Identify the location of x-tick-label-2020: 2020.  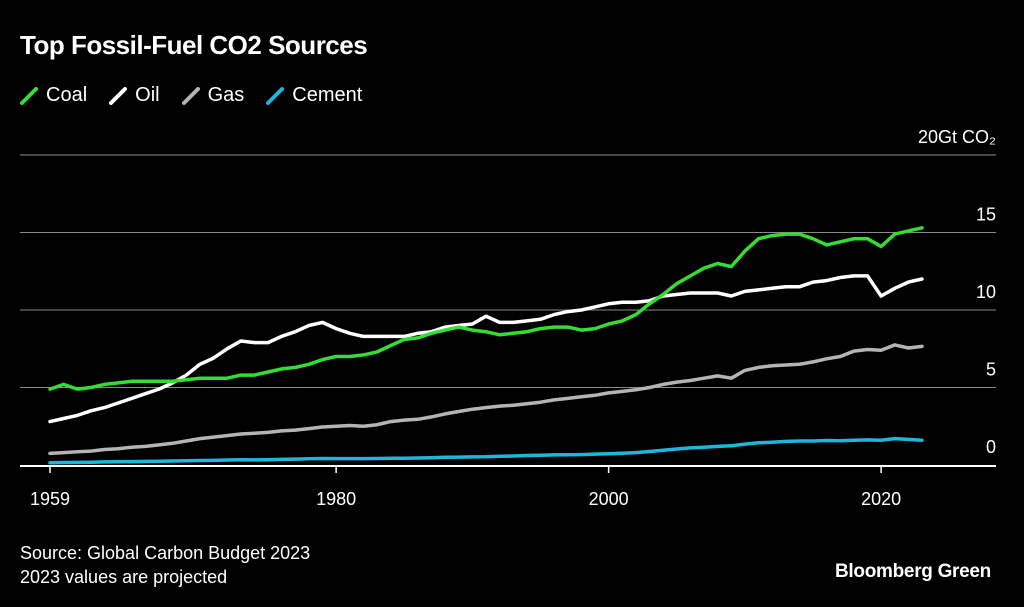
(881, 499).